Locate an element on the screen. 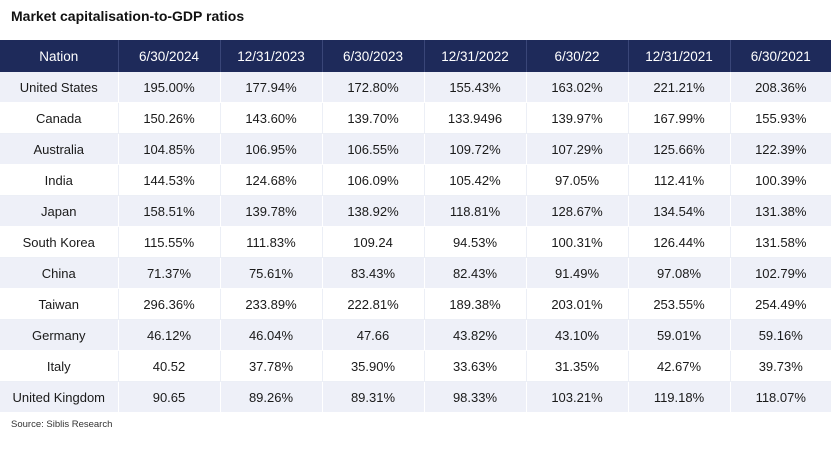 This screenshot has width=831, height=449. nation-cell: Australia is located at coordinates (59, 149).